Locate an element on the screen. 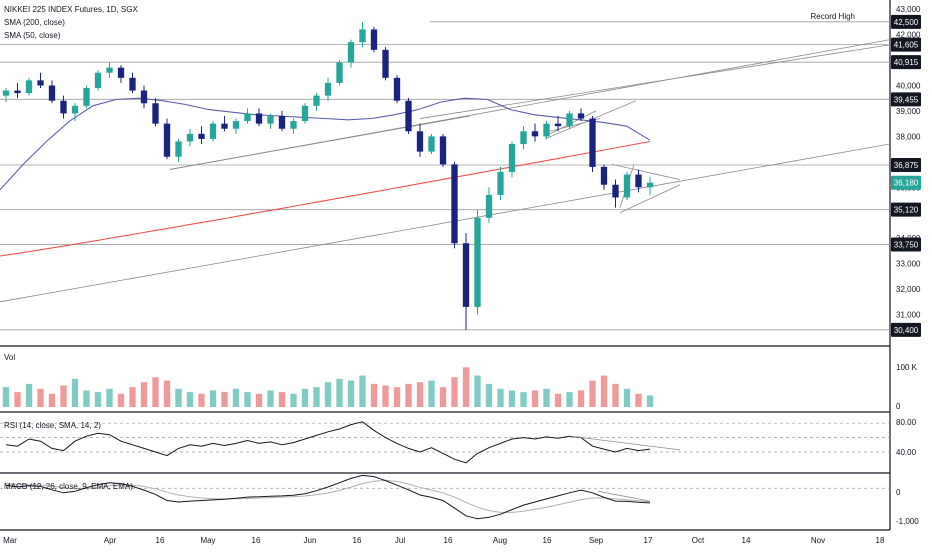 The height and width of the screenshot is (555, 932). time-tick-label: Apr is located at coordinates (110, 540).